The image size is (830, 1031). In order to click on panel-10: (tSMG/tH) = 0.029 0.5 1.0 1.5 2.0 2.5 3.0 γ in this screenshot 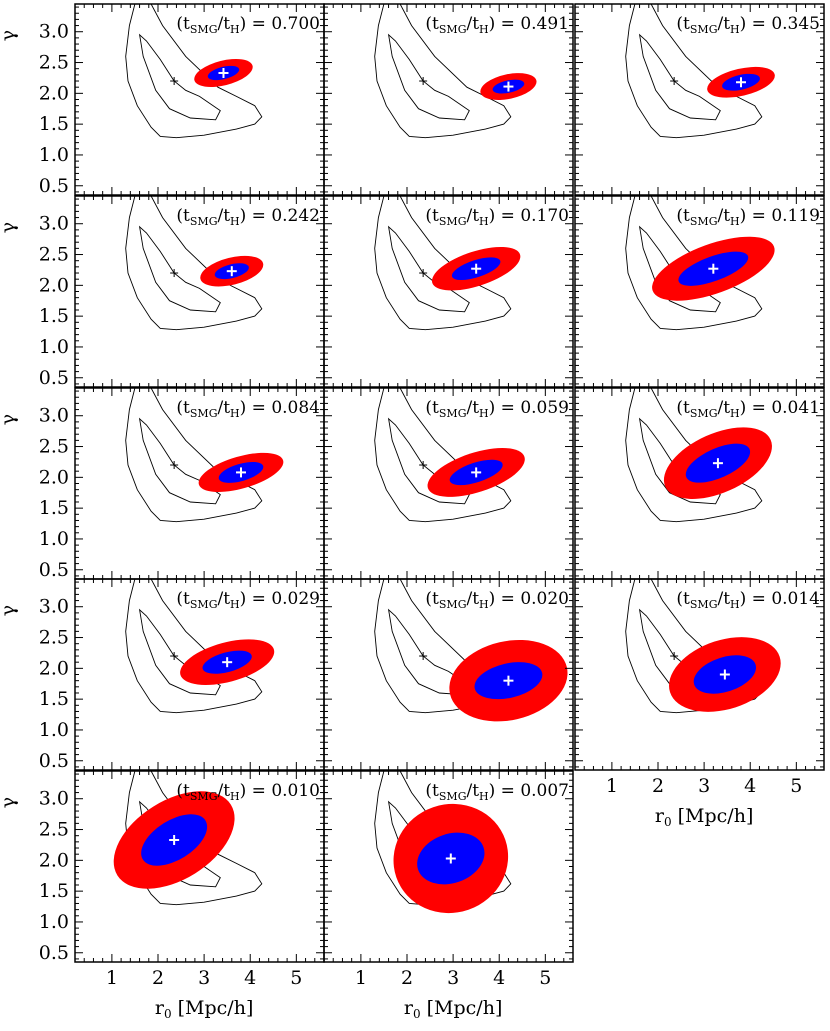, I will do `click(162, 675)`.